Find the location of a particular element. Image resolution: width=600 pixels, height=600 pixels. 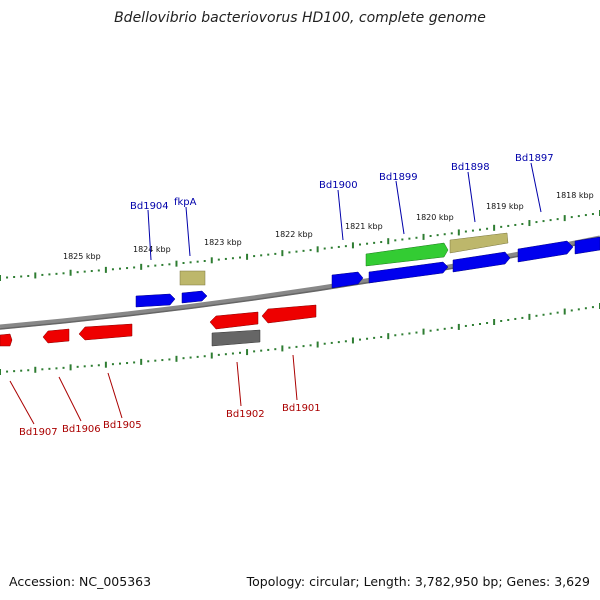

scale-label: 1819 kbp is located at coordinates (505, 206).